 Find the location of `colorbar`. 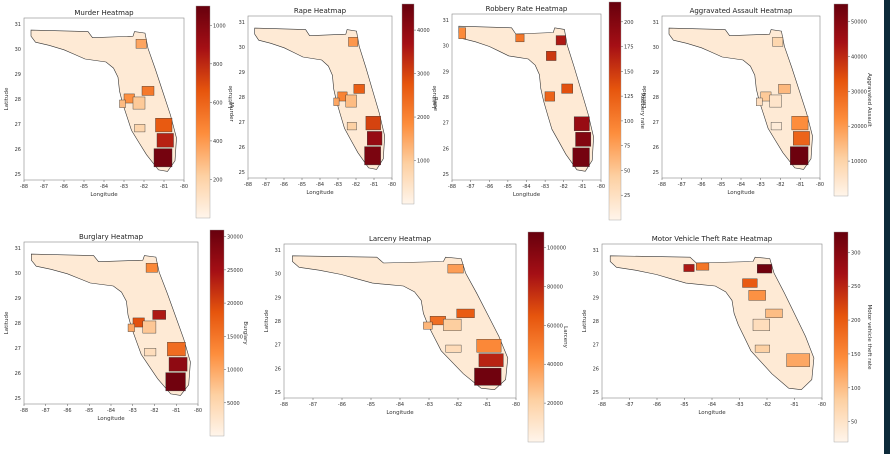

colorbar is located at coordinates (203, 112).